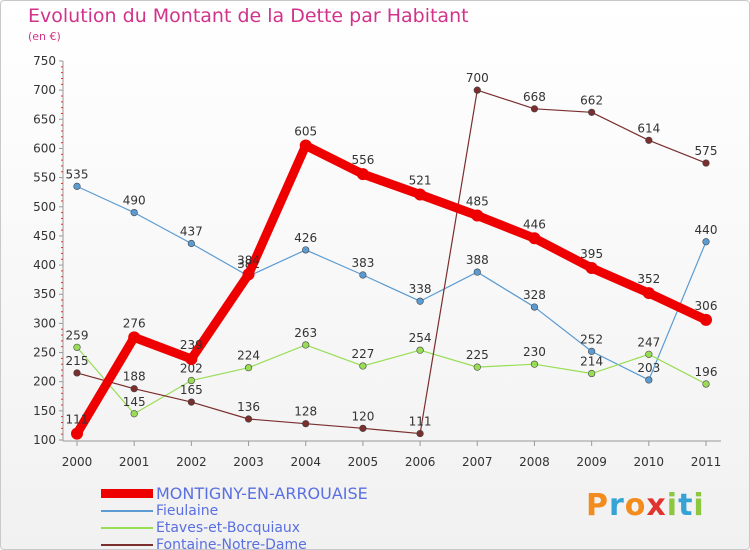  Describe the element at coordinates (648, 368) in the screenshot. I see `data-label-1: 203` at that location.